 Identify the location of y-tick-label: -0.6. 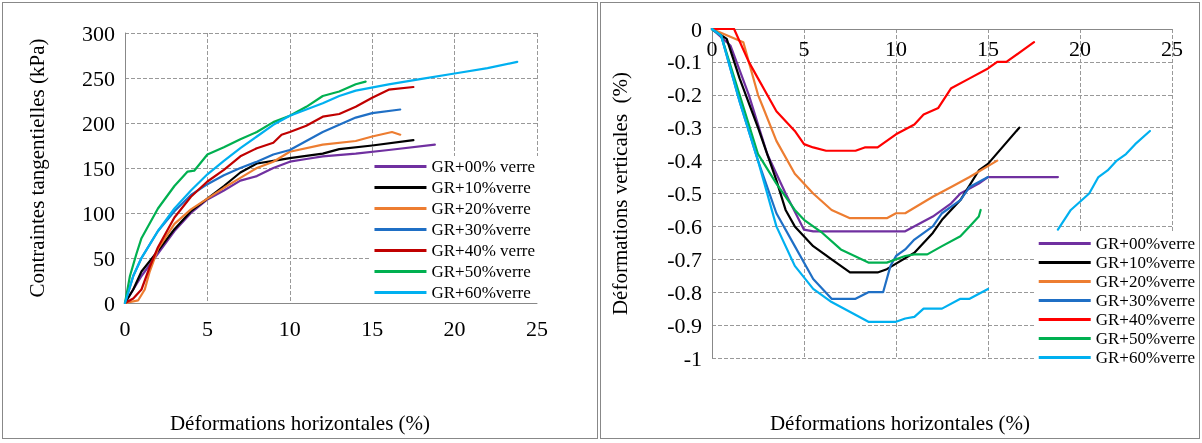
(684, 226).